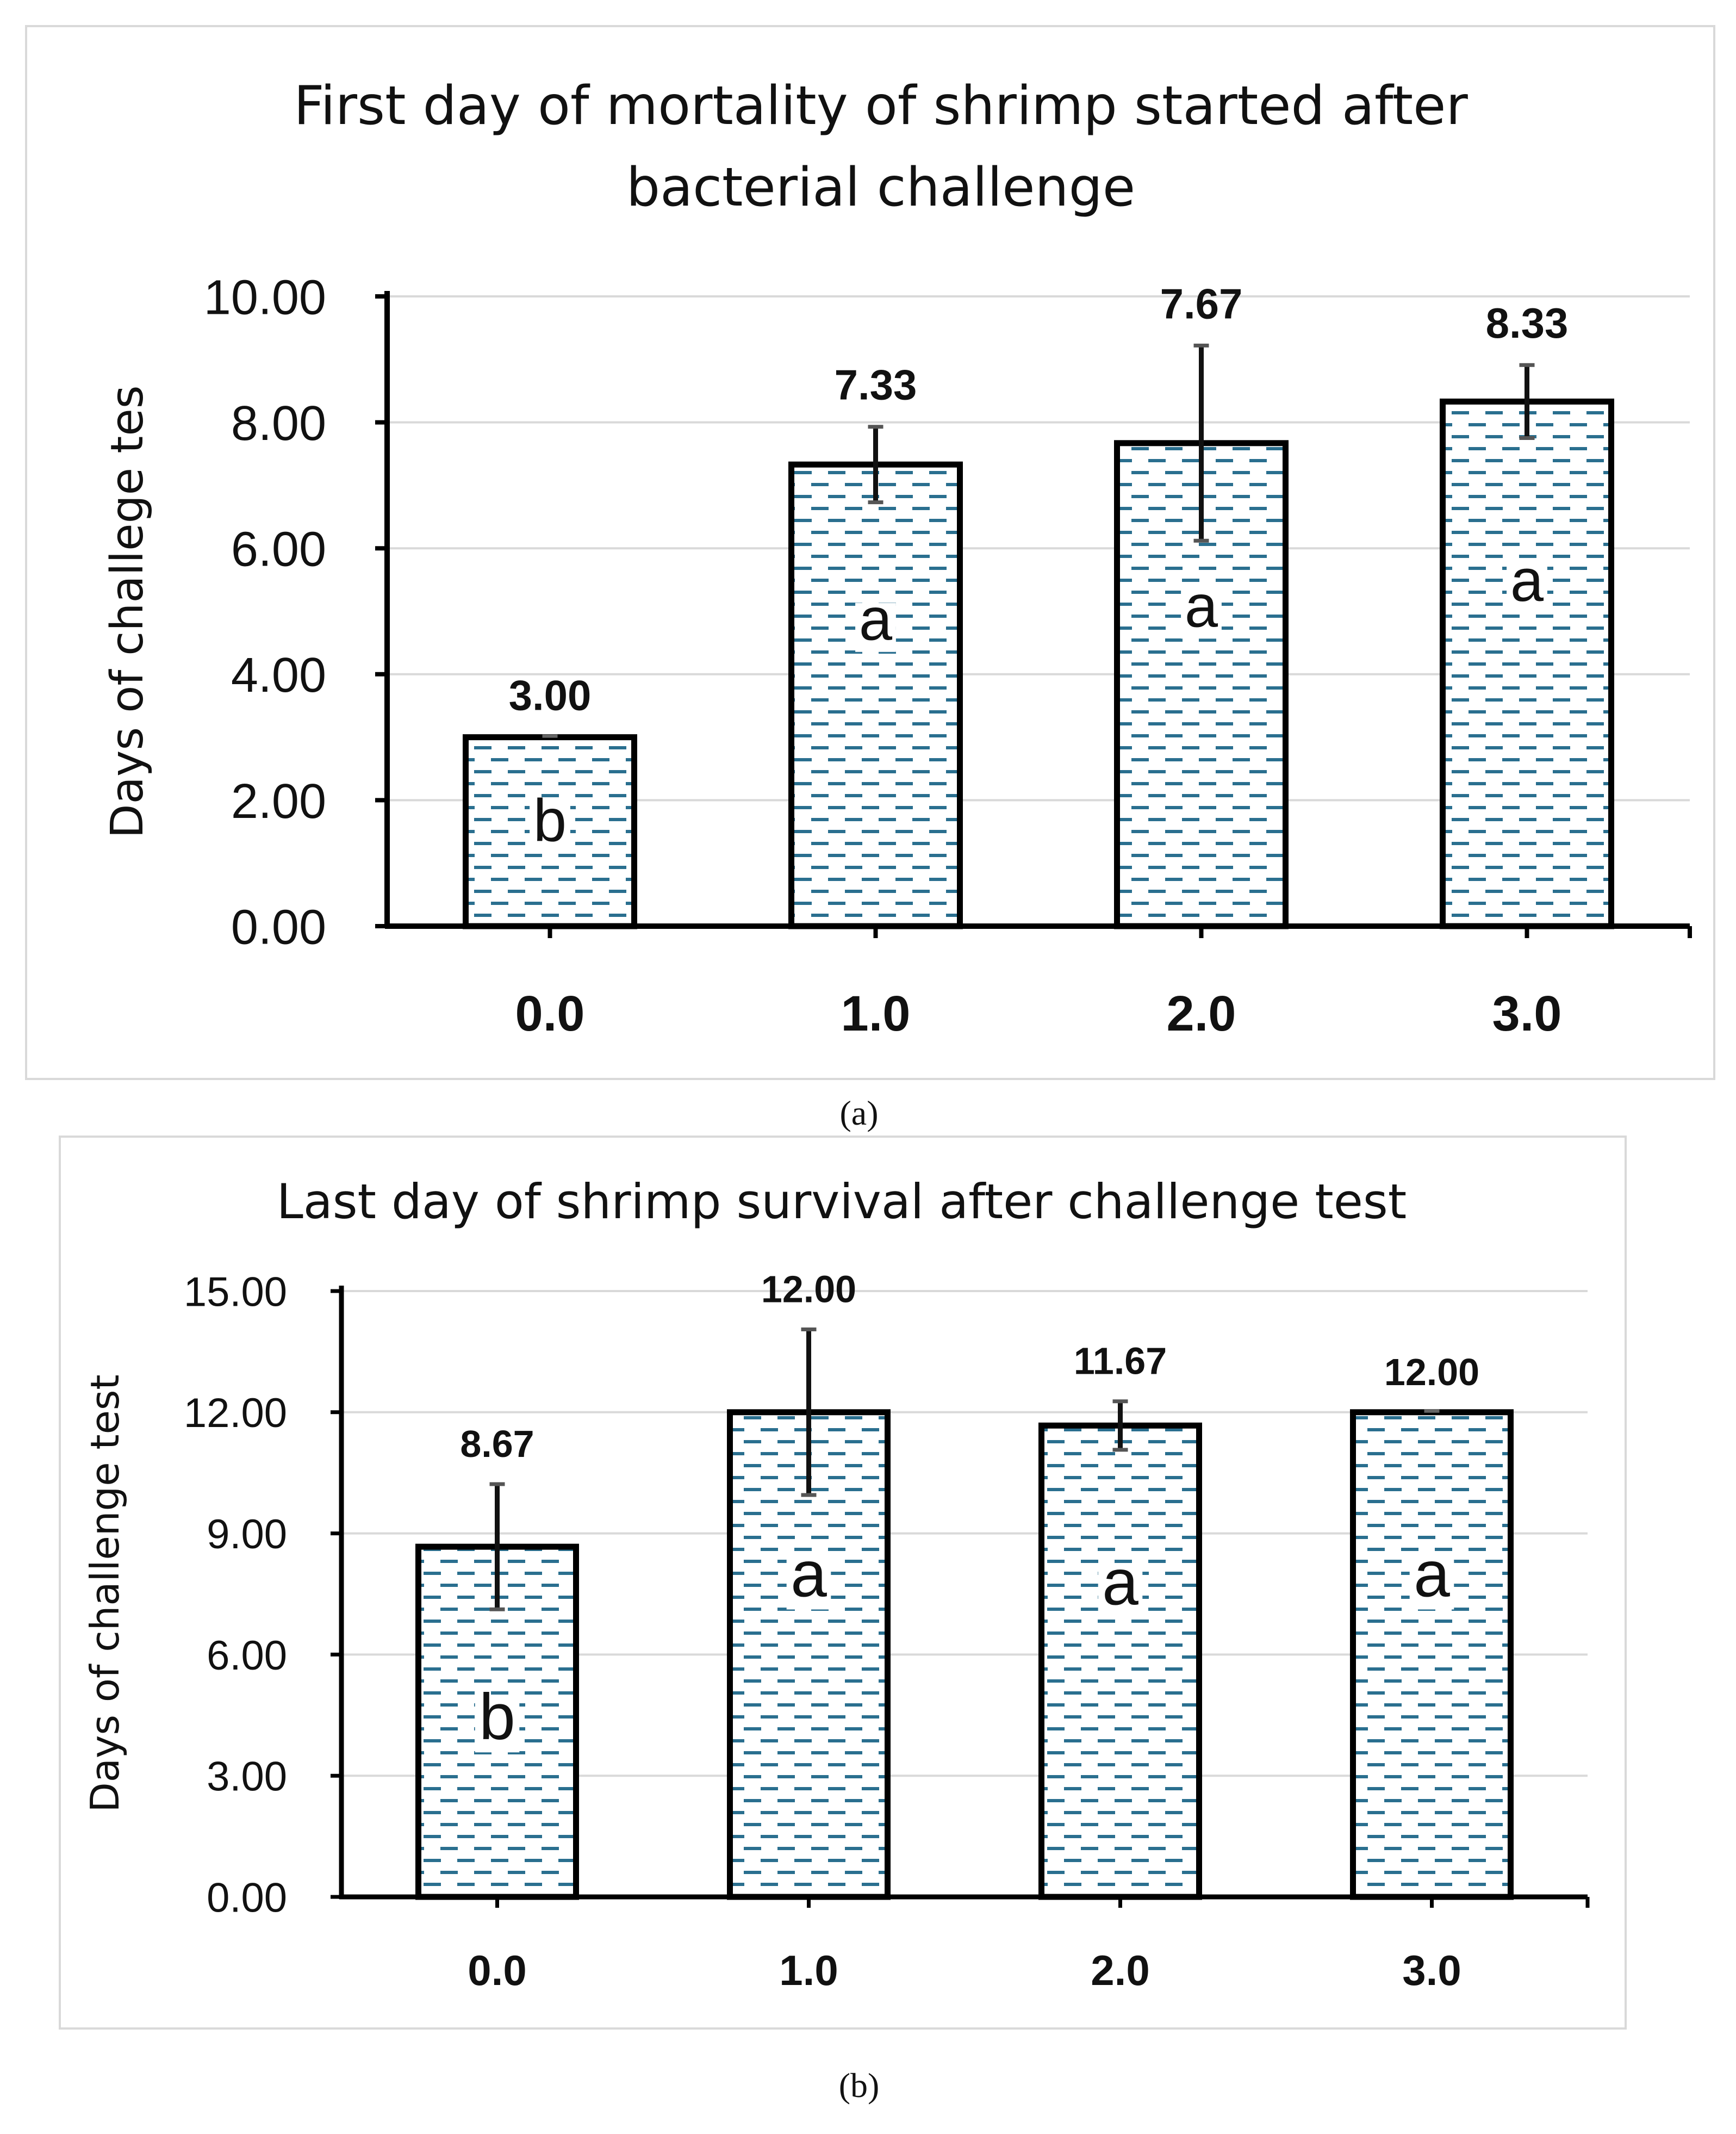  Describe the element at coordinates (1201, 1013) in the screenshot. I see `chart-a-x-tick-label: 2.0` at that location.